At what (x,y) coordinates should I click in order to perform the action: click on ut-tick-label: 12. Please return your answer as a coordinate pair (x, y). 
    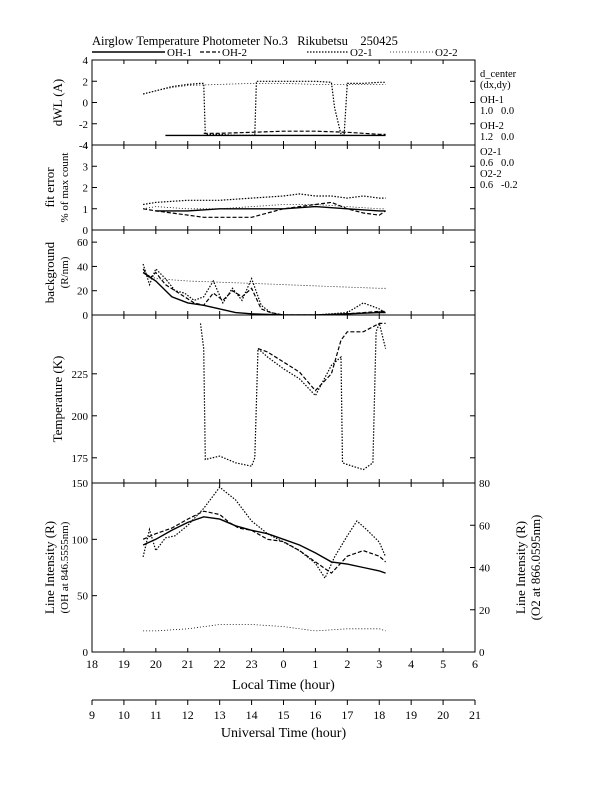
    Looking at the image, I should click on (188, 715).